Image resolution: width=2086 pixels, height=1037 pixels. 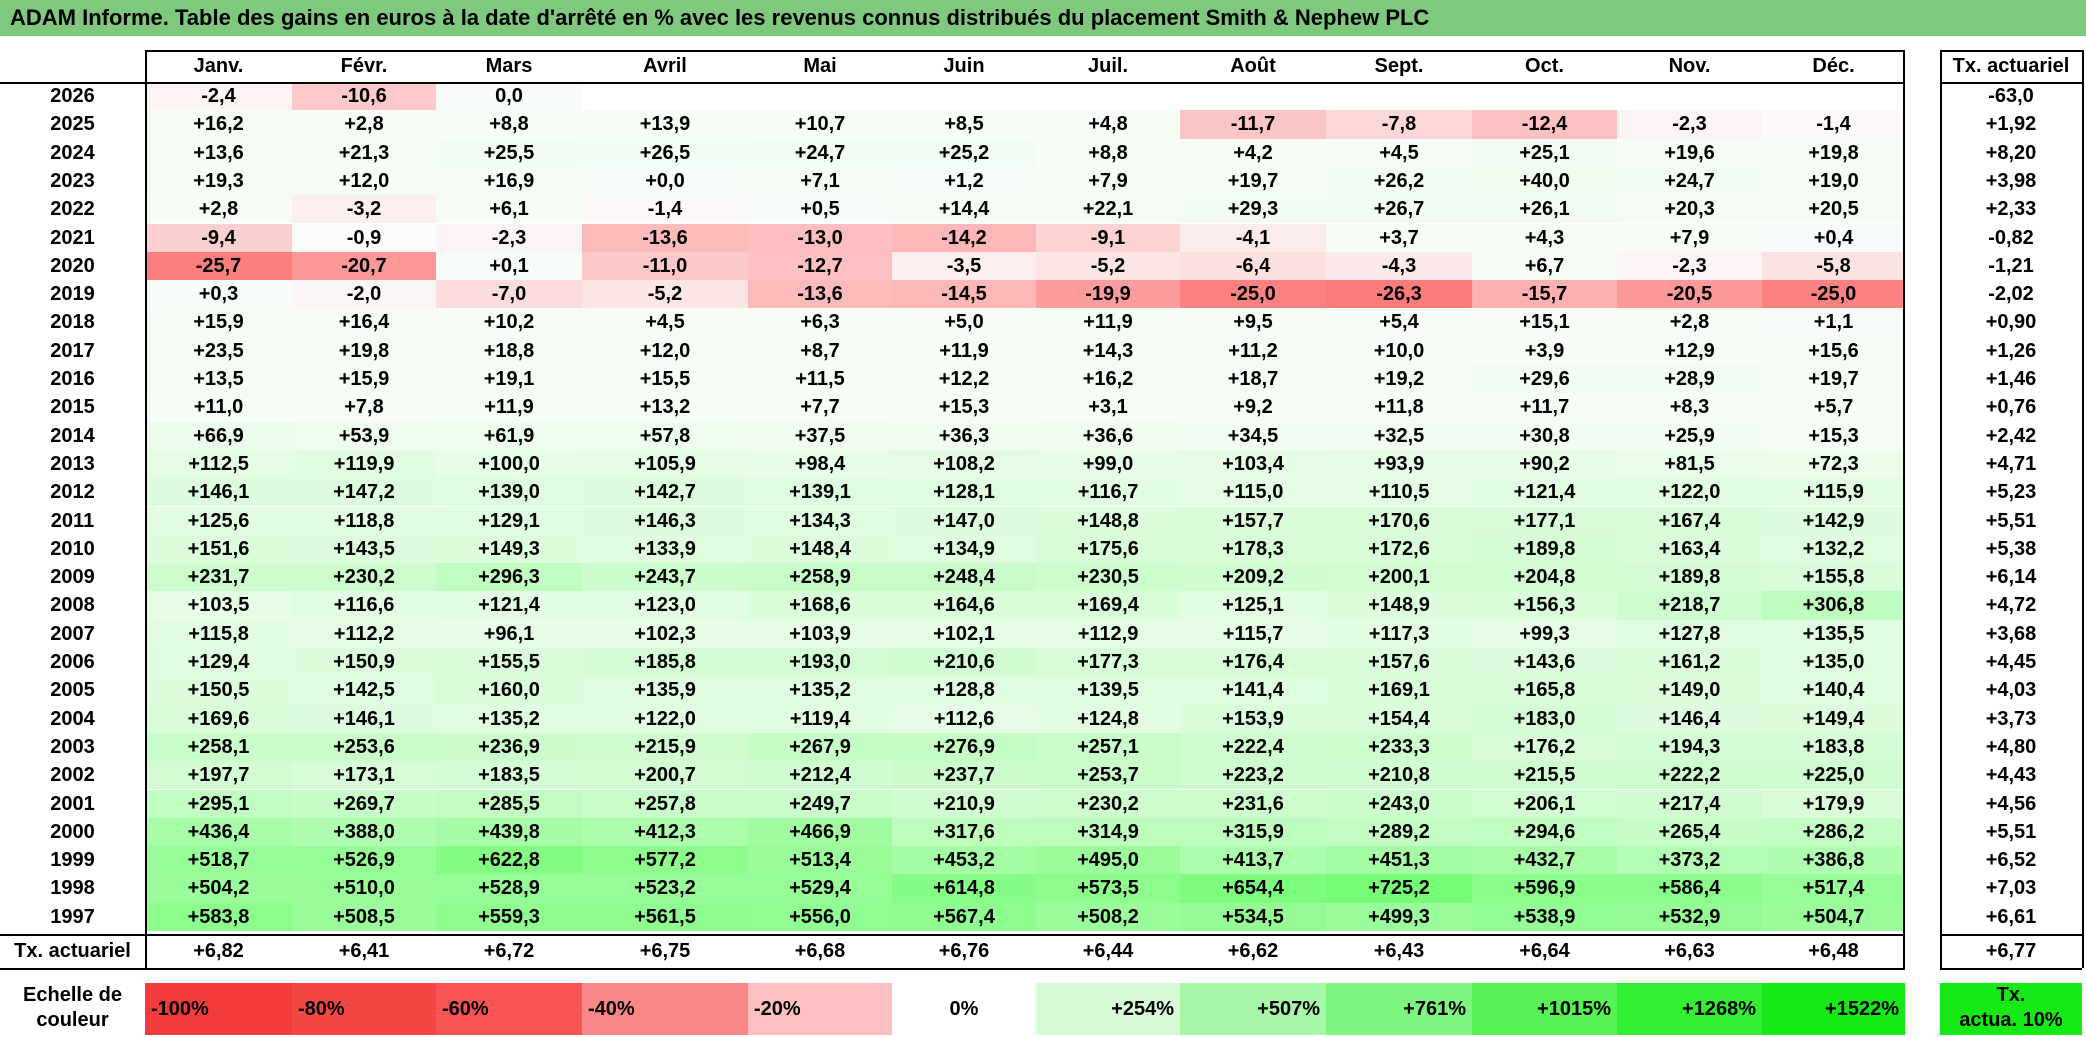 What do you see at coordinates (72, 746) in the screenshot?
I see `year-label: 2003` at bounding box center [72, 746].